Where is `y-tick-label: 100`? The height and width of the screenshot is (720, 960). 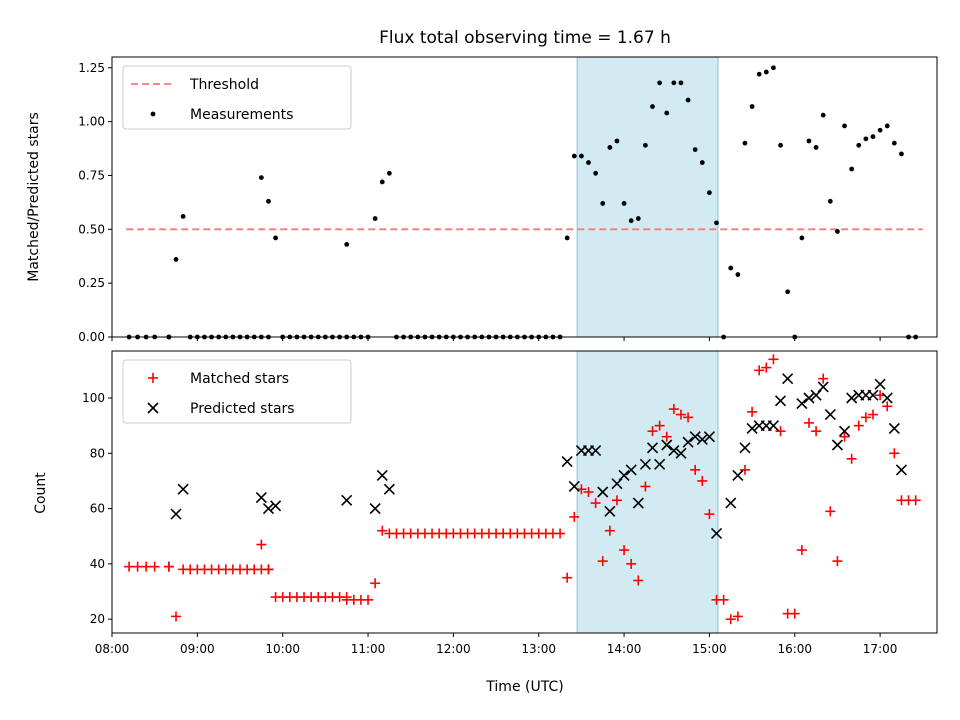
y-tick-label: 100 is located at coordinates (93, 398).